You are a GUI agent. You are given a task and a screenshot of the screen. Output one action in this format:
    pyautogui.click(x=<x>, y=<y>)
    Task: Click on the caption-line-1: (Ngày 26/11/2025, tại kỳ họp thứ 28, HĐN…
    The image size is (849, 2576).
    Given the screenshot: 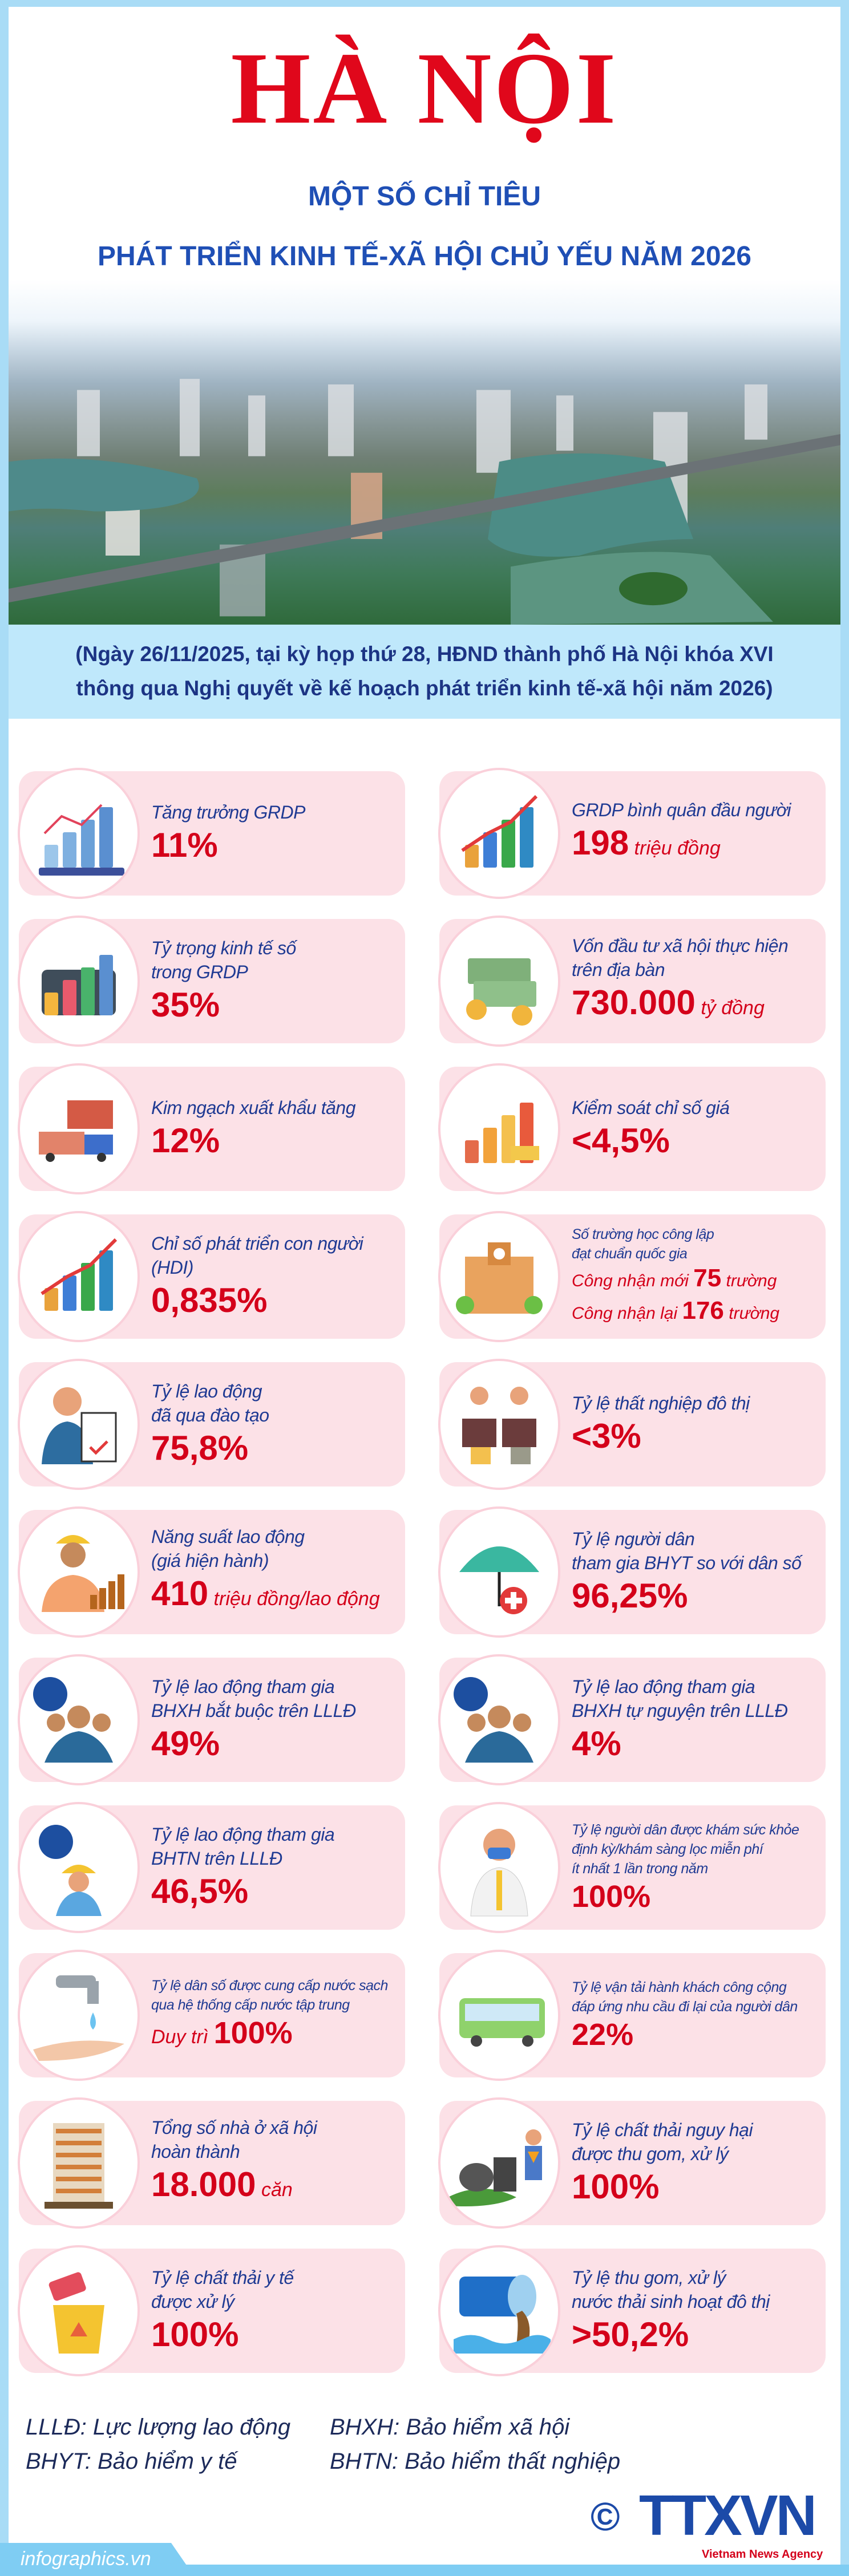 What is the action you would take?
    pyautogui.click(x=424, y=654)
    